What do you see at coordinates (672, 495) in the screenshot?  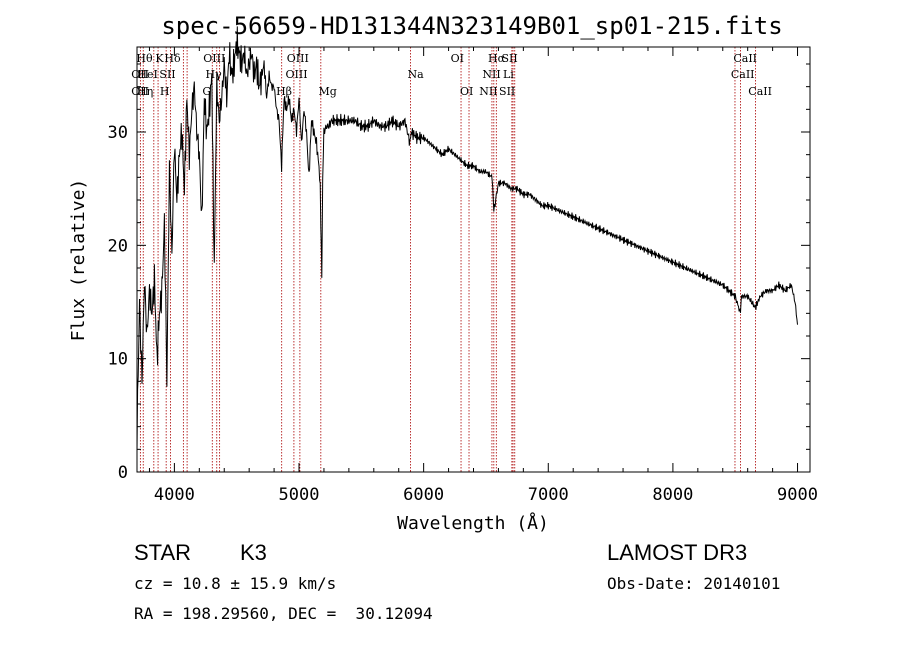 I see `x-tick-label: 8000` at bounding box center [672, 495].